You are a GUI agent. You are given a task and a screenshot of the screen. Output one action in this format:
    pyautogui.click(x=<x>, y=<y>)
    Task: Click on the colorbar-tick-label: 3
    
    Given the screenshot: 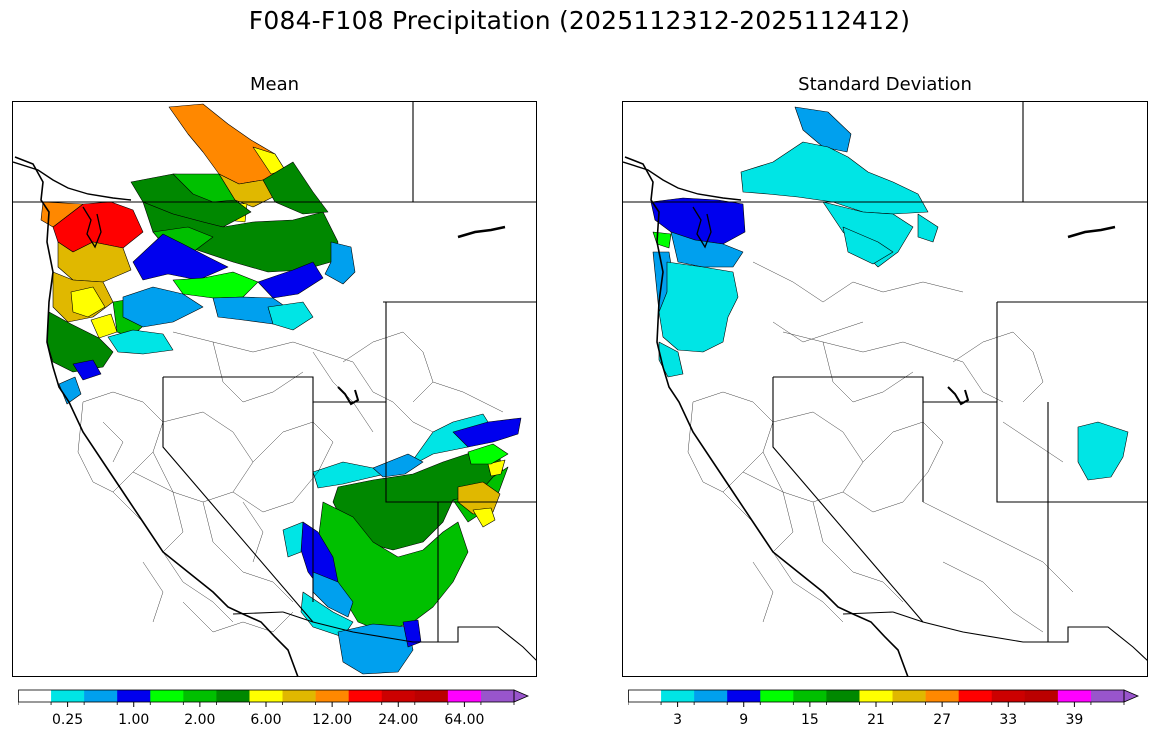 What is the action you would take?
    pyautogui.click(x=678, y=720)
    